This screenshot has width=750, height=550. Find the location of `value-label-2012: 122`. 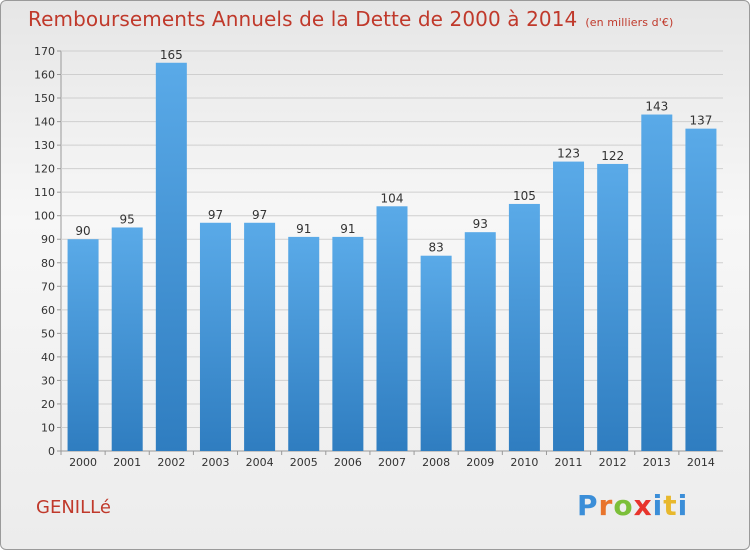

value-label-2012: 122 is located at coordinates (612, 156).